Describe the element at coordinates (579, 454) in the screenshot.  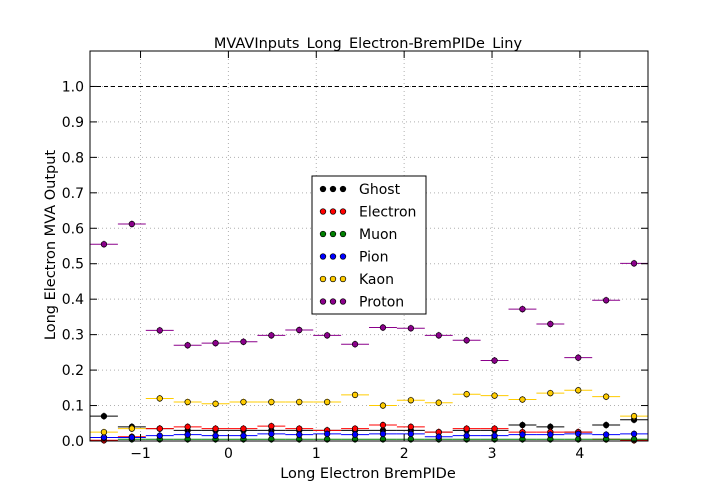
I see `x-tick-label: 4` at that location.